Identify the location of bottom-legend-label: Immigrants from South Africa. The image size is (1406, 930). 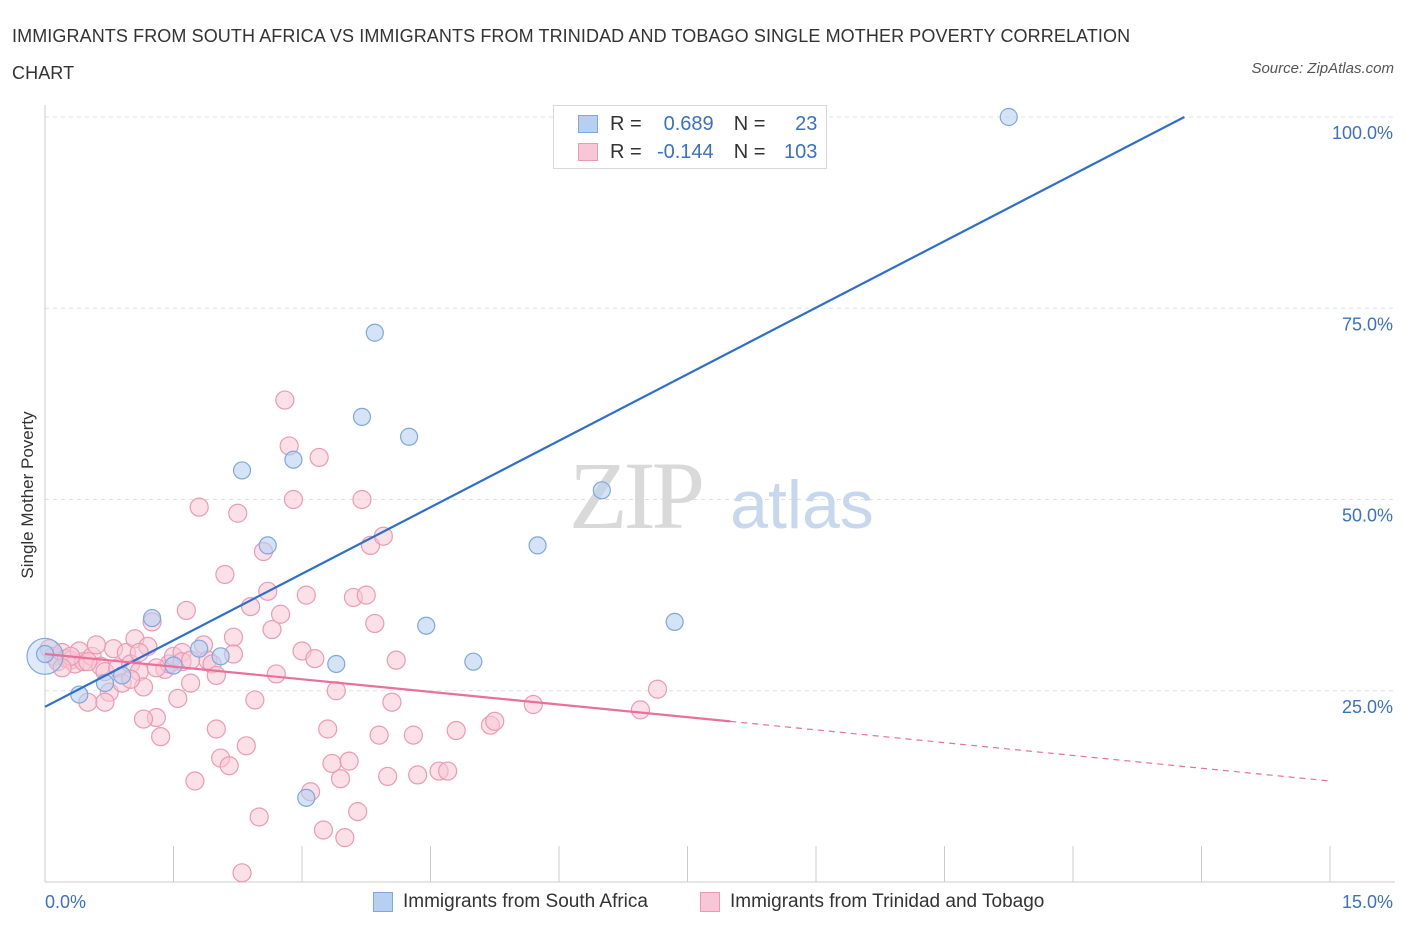
(525, 901).